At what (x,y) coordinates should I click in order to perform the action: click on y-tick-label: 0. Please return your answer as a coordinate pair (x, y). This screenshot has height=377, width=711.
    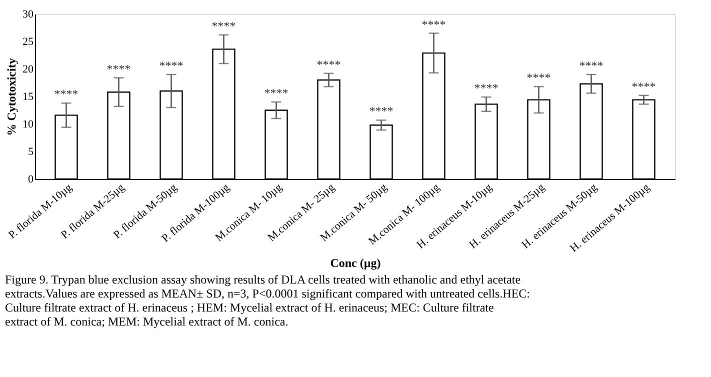
    Looking at the image, I should click on (31, 180).